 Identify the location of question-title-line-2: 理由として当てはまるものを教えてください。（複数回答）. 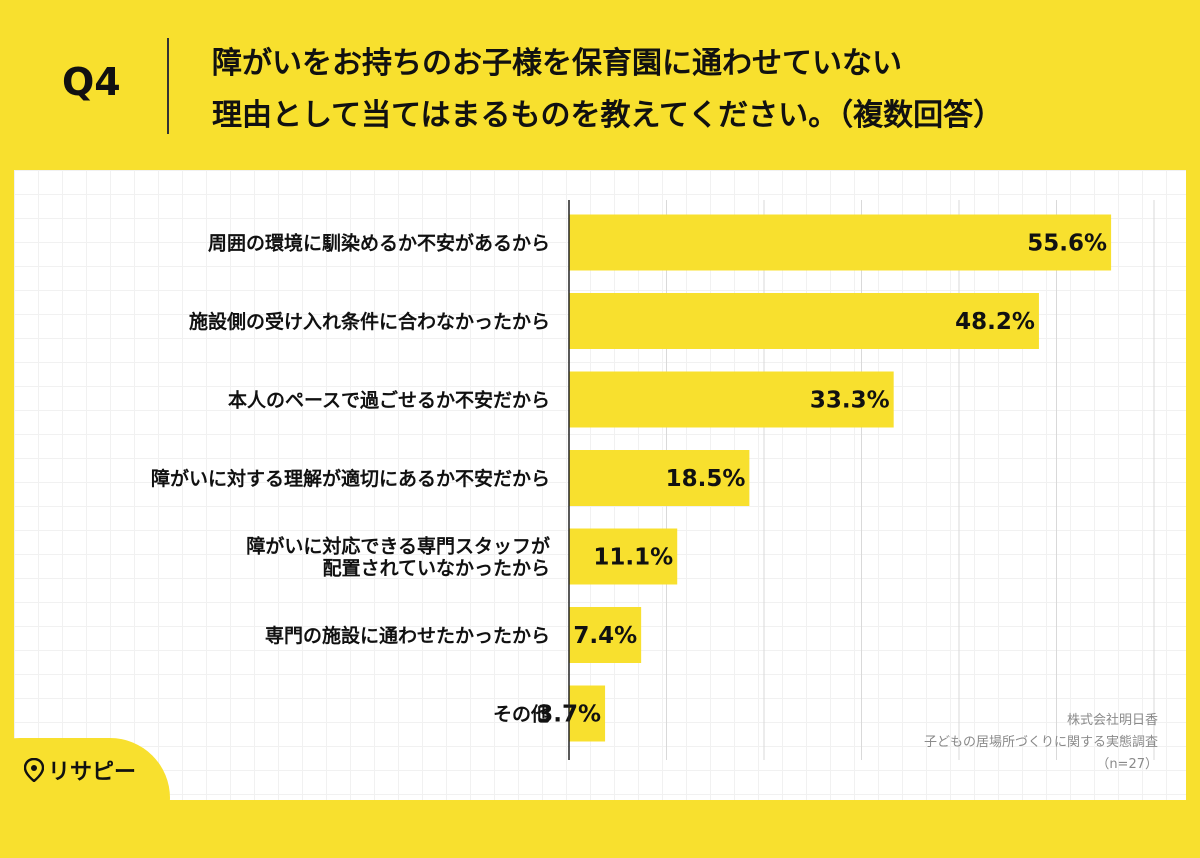
(608, 115).